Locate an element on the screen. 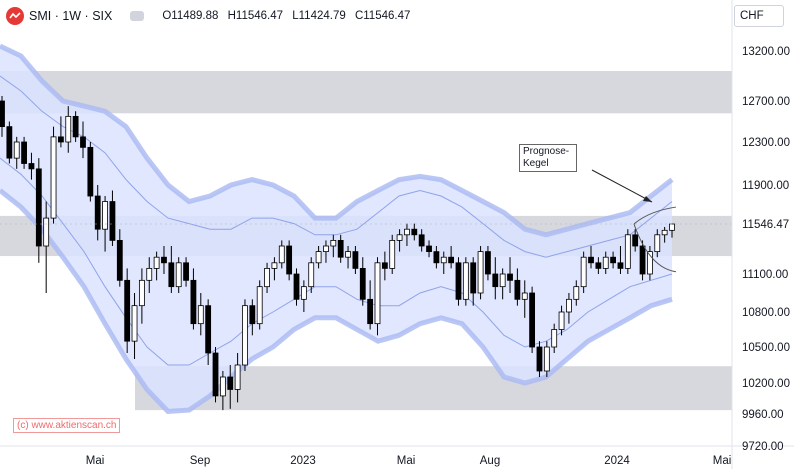 The width and height of the screenshot is (794, 474). support-resistance-zone is located at coordinates (366, 92).